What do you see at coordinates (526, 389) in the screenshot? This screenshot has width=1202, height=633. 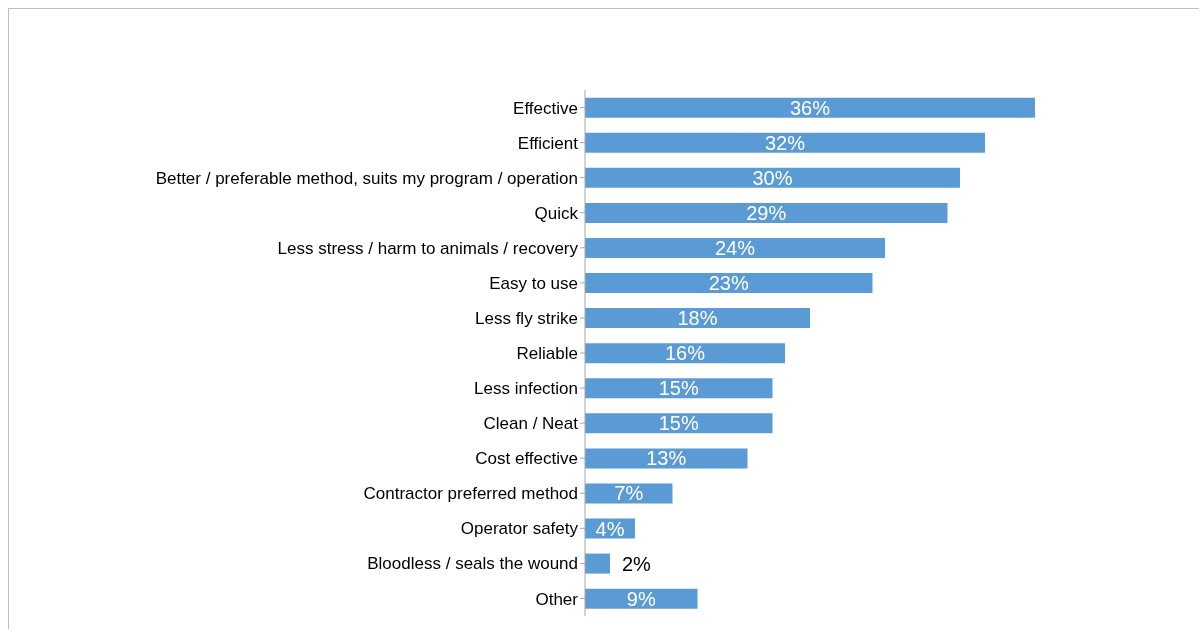 I see `y-tick-label: Less infection` at bounding box center [526, 389].